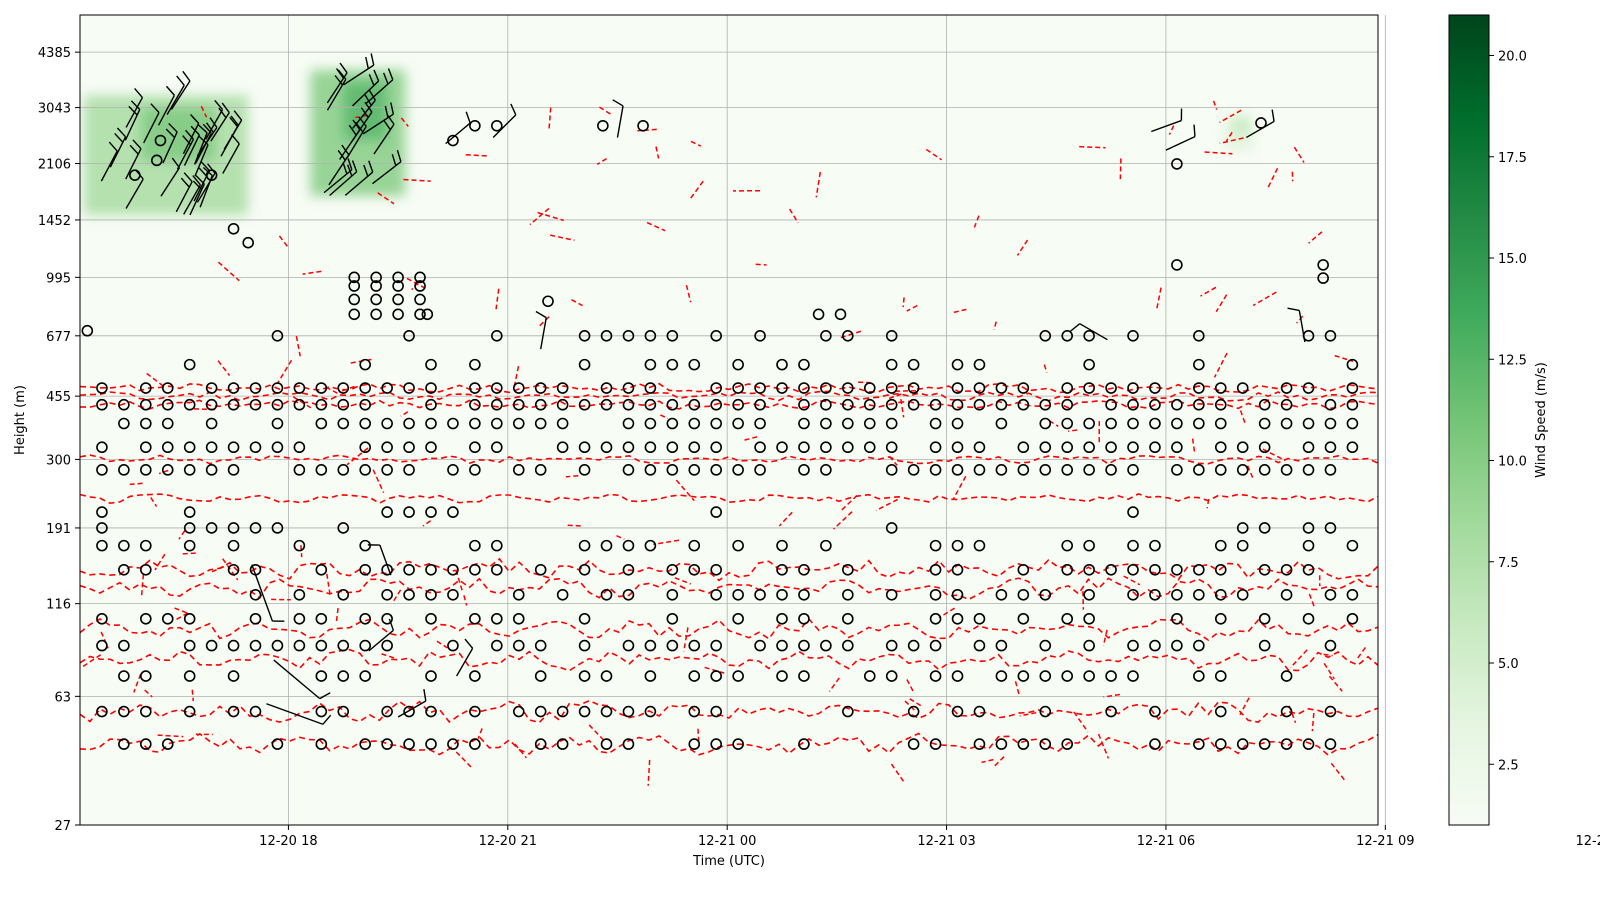 This screenshot has height=904, width=1600. I want to click on y-tick-label: 1452, so click(54, 221).